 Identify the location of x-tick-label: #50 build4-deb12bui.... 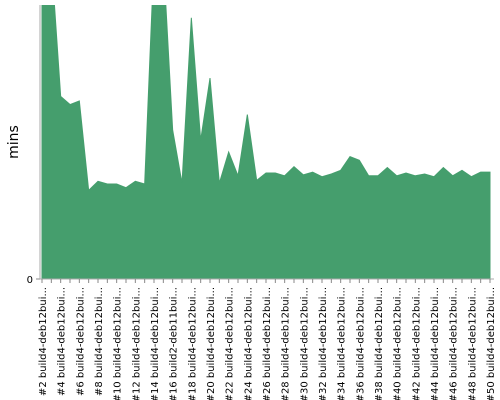
(491, 343).